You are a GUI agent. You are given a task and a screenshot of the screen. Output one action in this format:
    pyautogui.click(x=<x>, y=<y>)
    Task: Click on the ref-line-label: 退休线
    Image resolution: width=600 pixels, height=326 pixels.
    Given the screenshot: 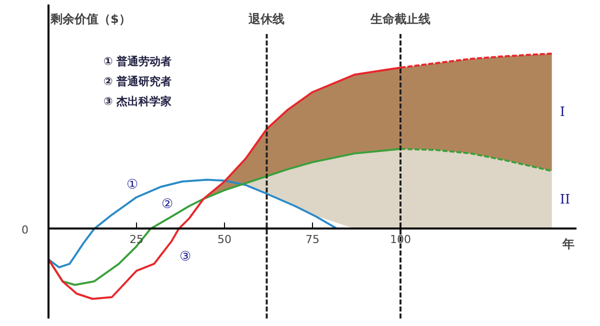 What is the action you would take?
    pyautogui.click(x=266, y=19)
    